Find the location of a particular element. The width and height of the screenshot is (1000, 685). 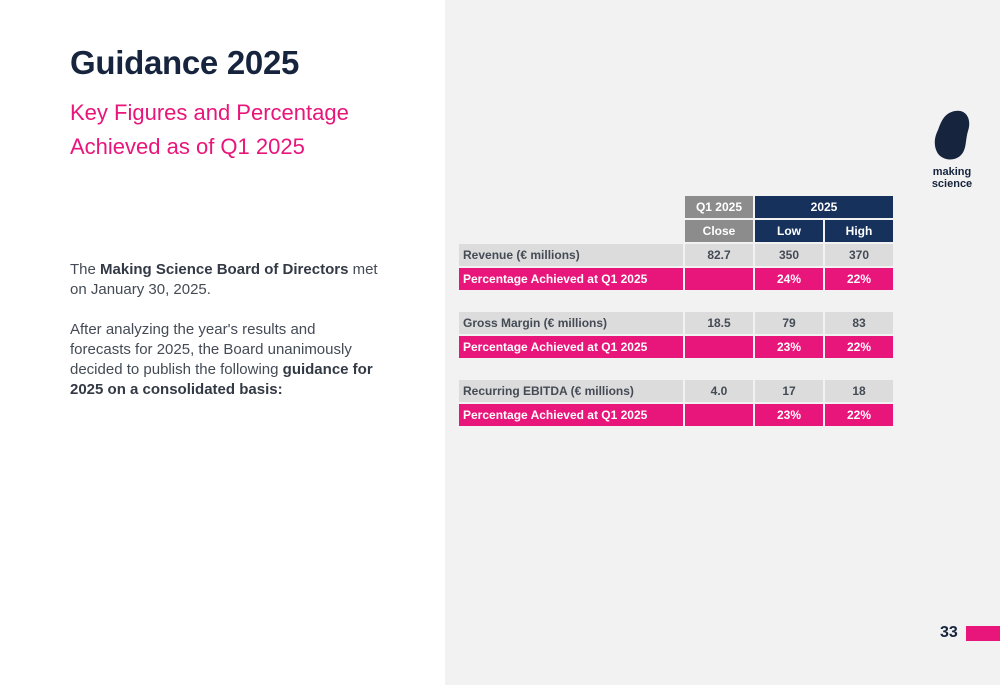

table-header-row-2: Close Low High is located at coordinates (676, 231).